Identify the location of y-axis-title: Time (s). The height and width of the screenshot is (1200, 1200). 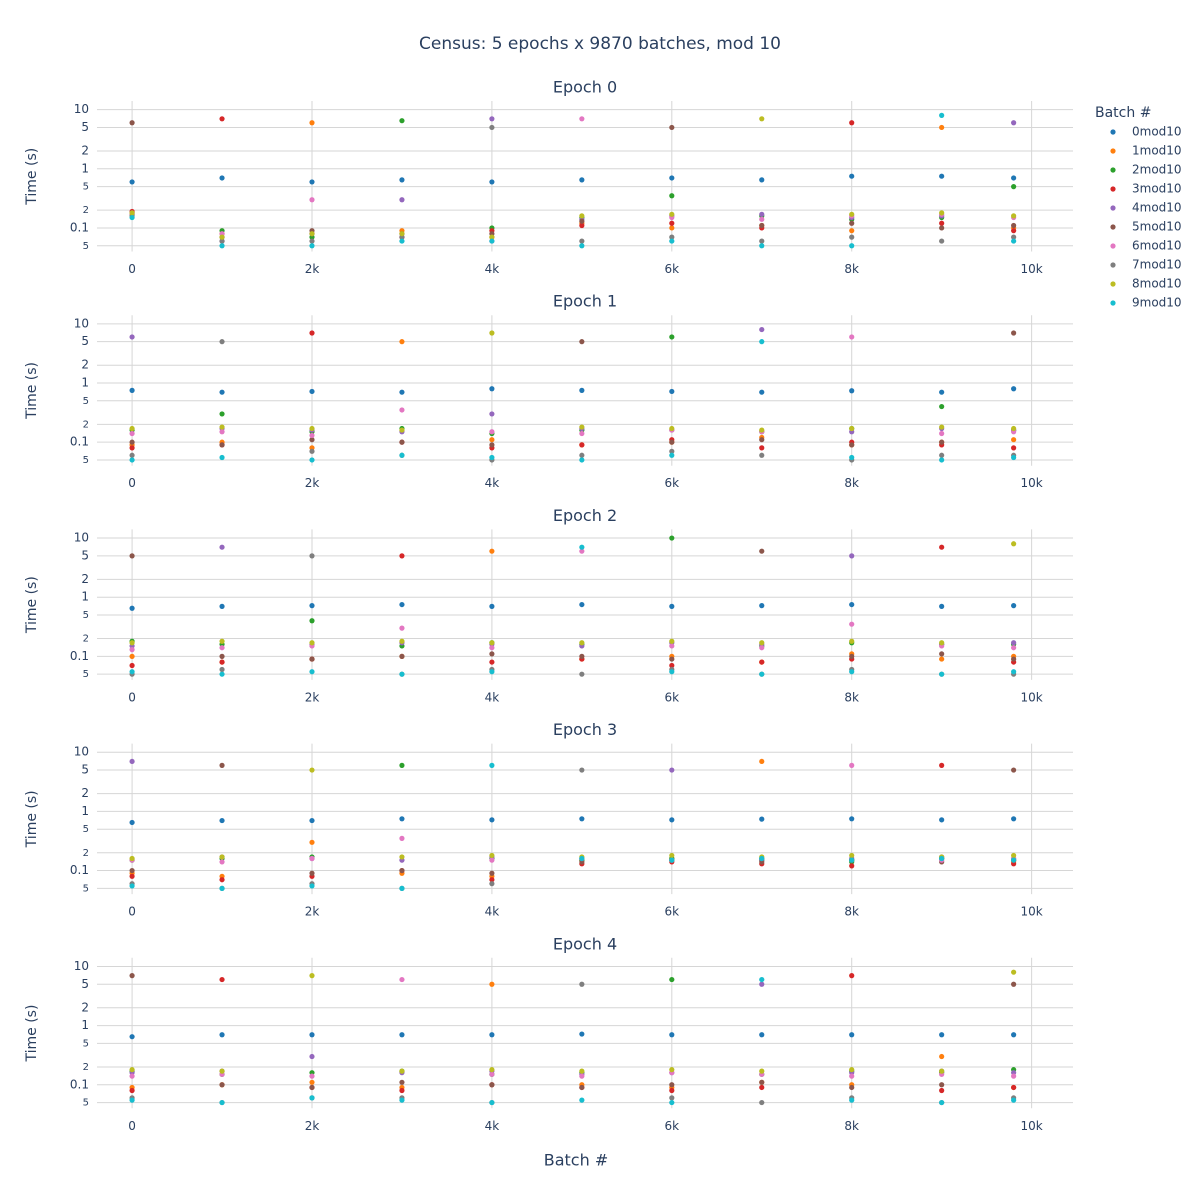
(32, 605).